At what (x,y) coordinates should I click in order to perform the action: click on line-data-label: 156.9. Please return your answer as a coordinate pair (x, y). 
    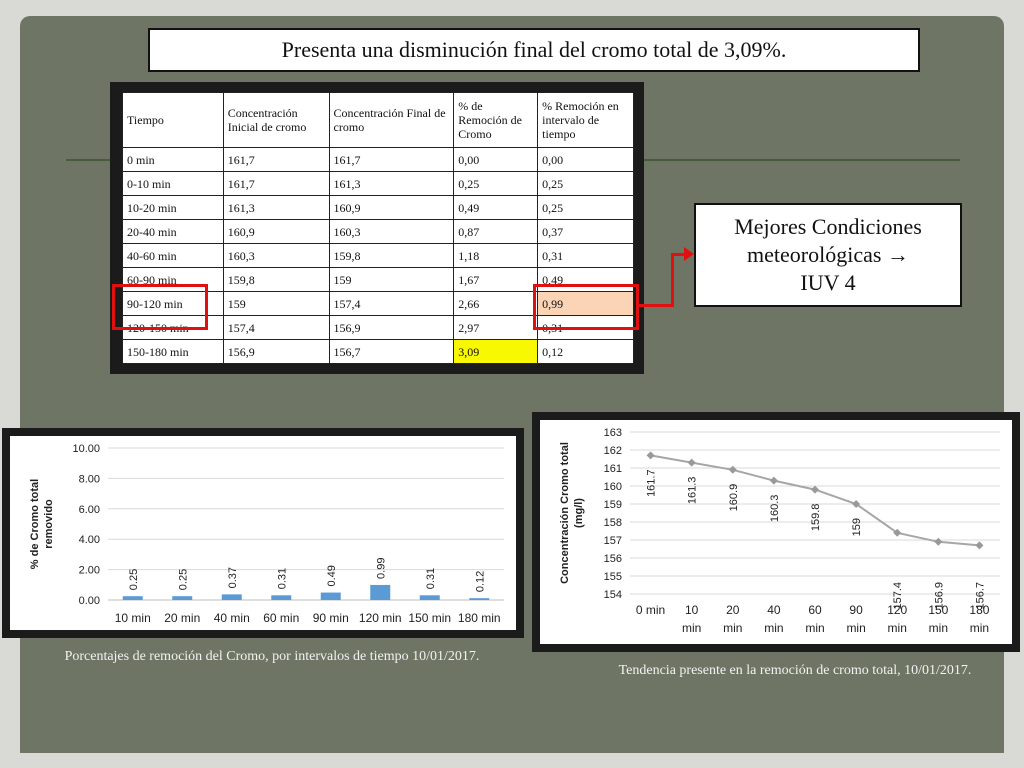
    Looking at the image, I should click on (939, 596).